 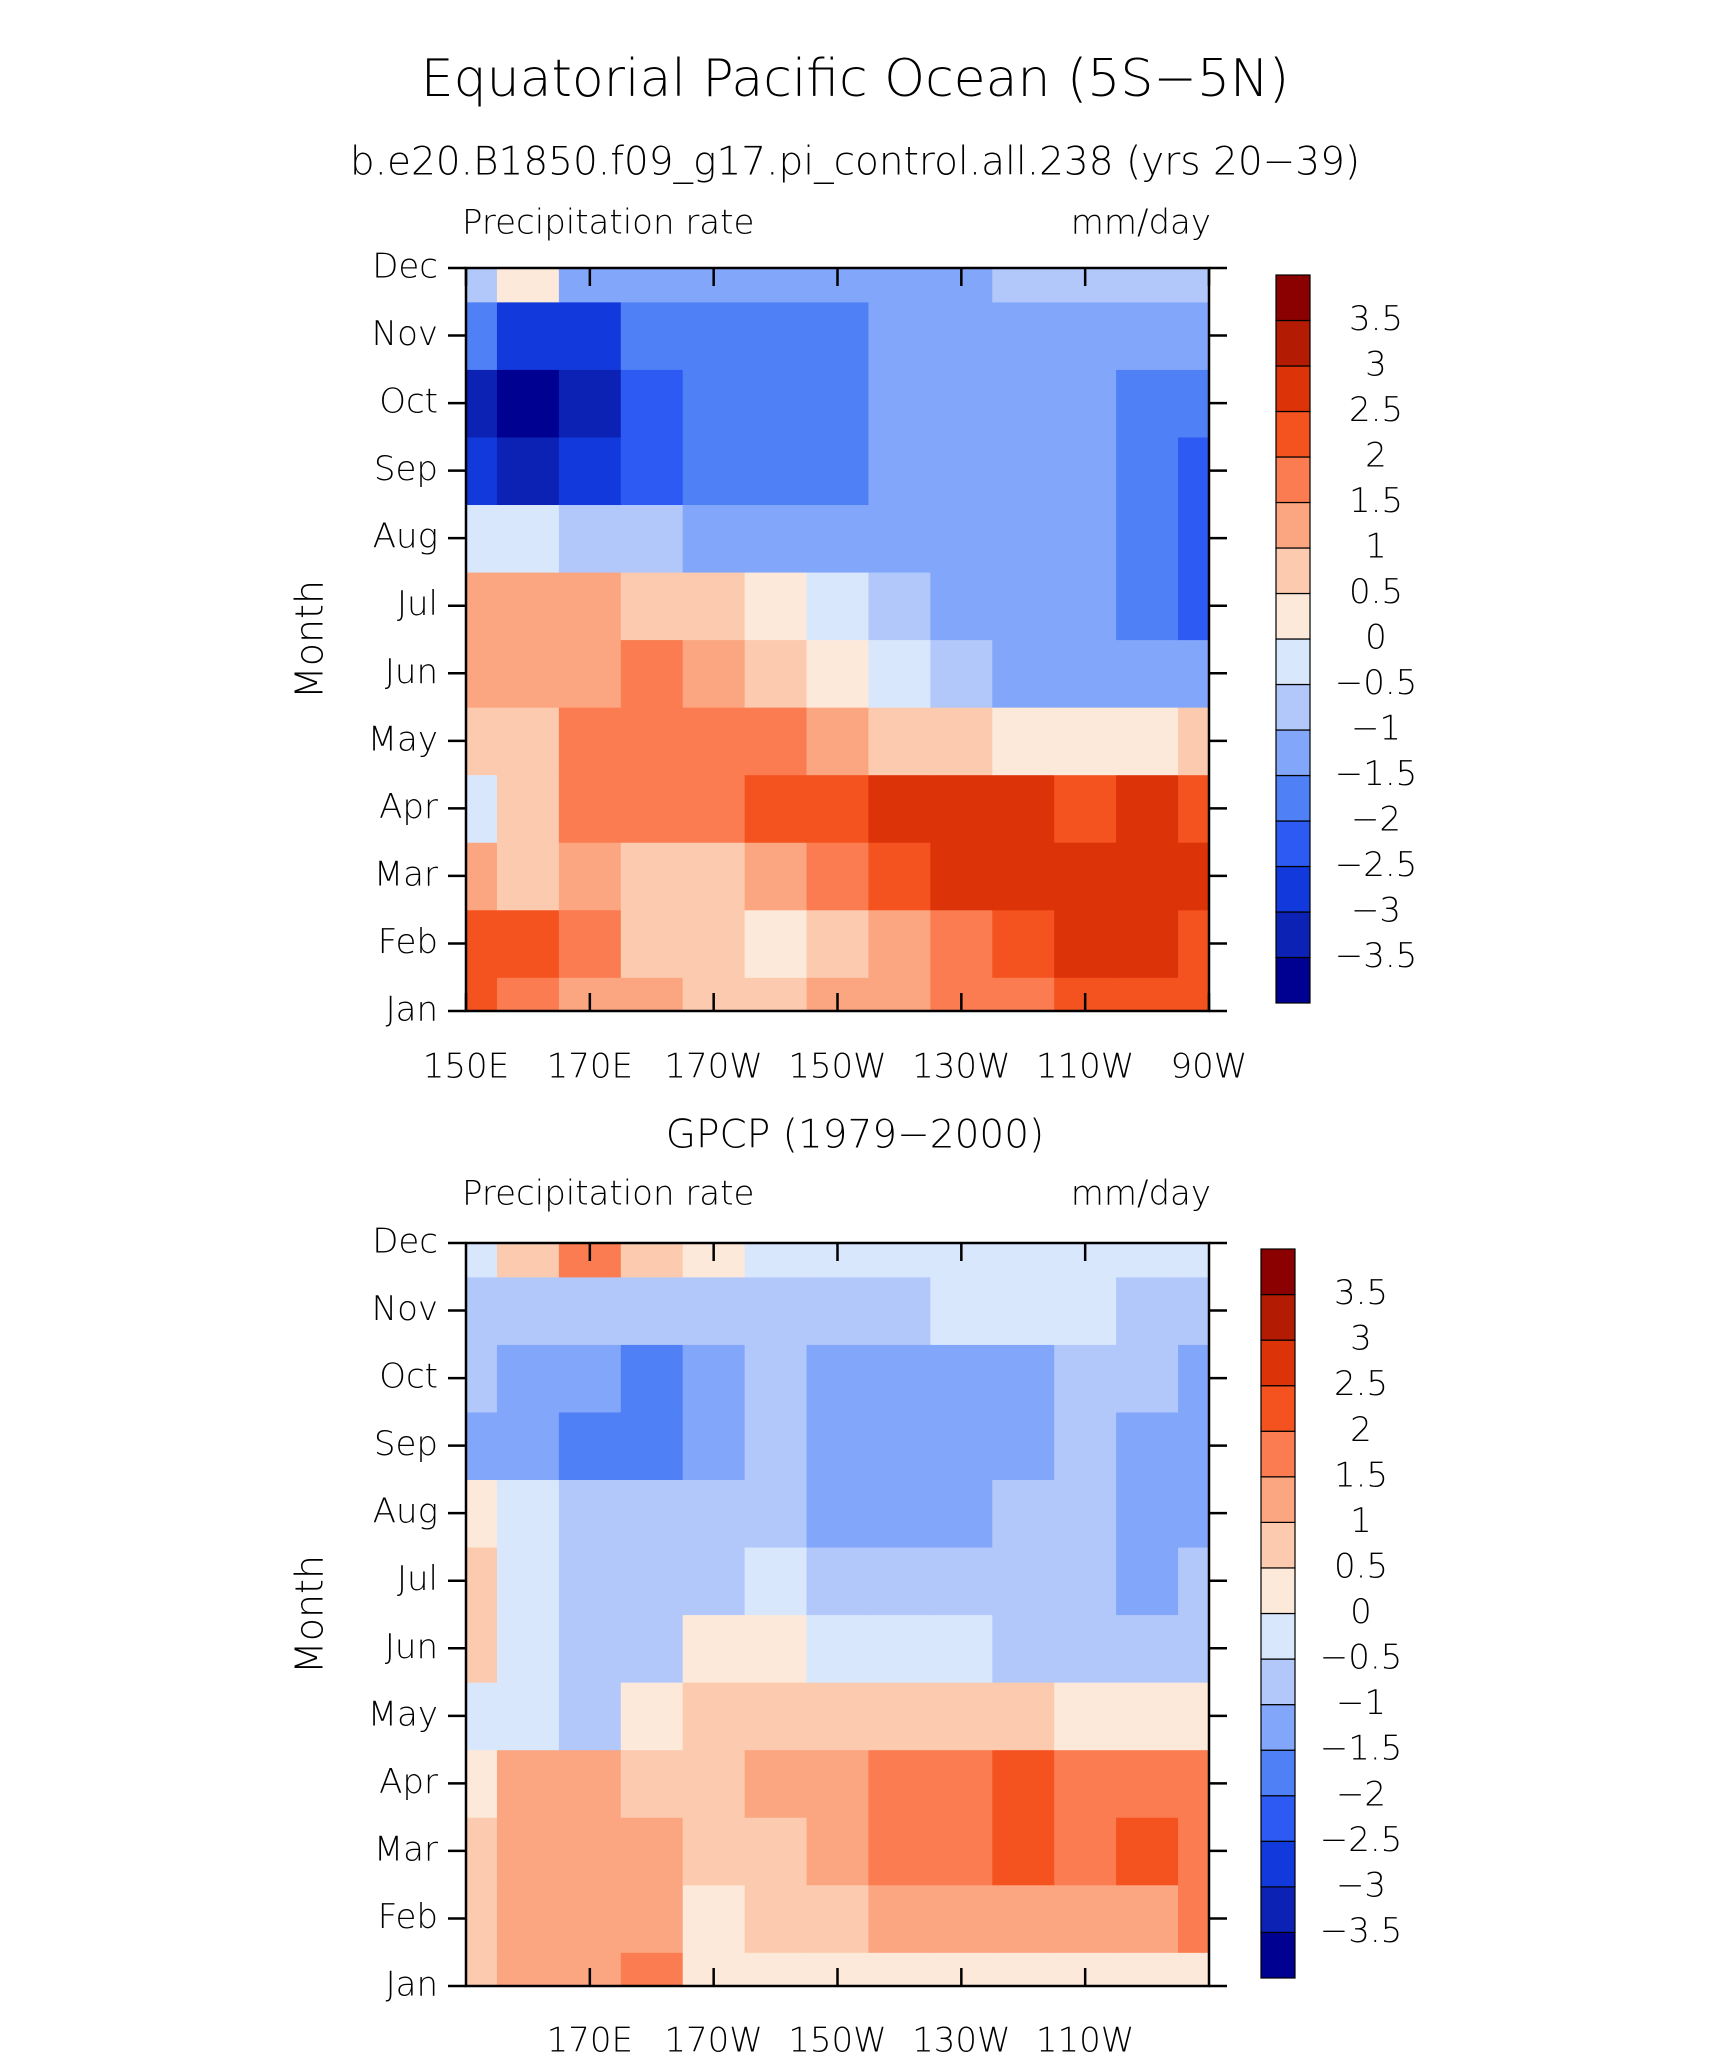 What do you see at coordinates (1376, 638) in the screenshot?
I see `colorbar-label: 0` at bounding box center [1376, 638].